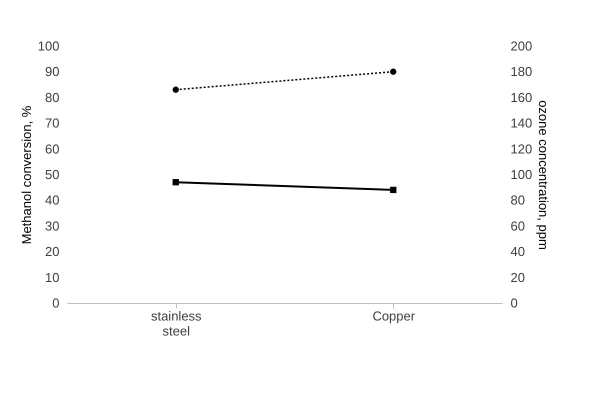 This screenshot has width=615, height=407. Describe the element at coordinates (394, 316) in the screenshot. I see `x-tick-label: Copper` at that location.